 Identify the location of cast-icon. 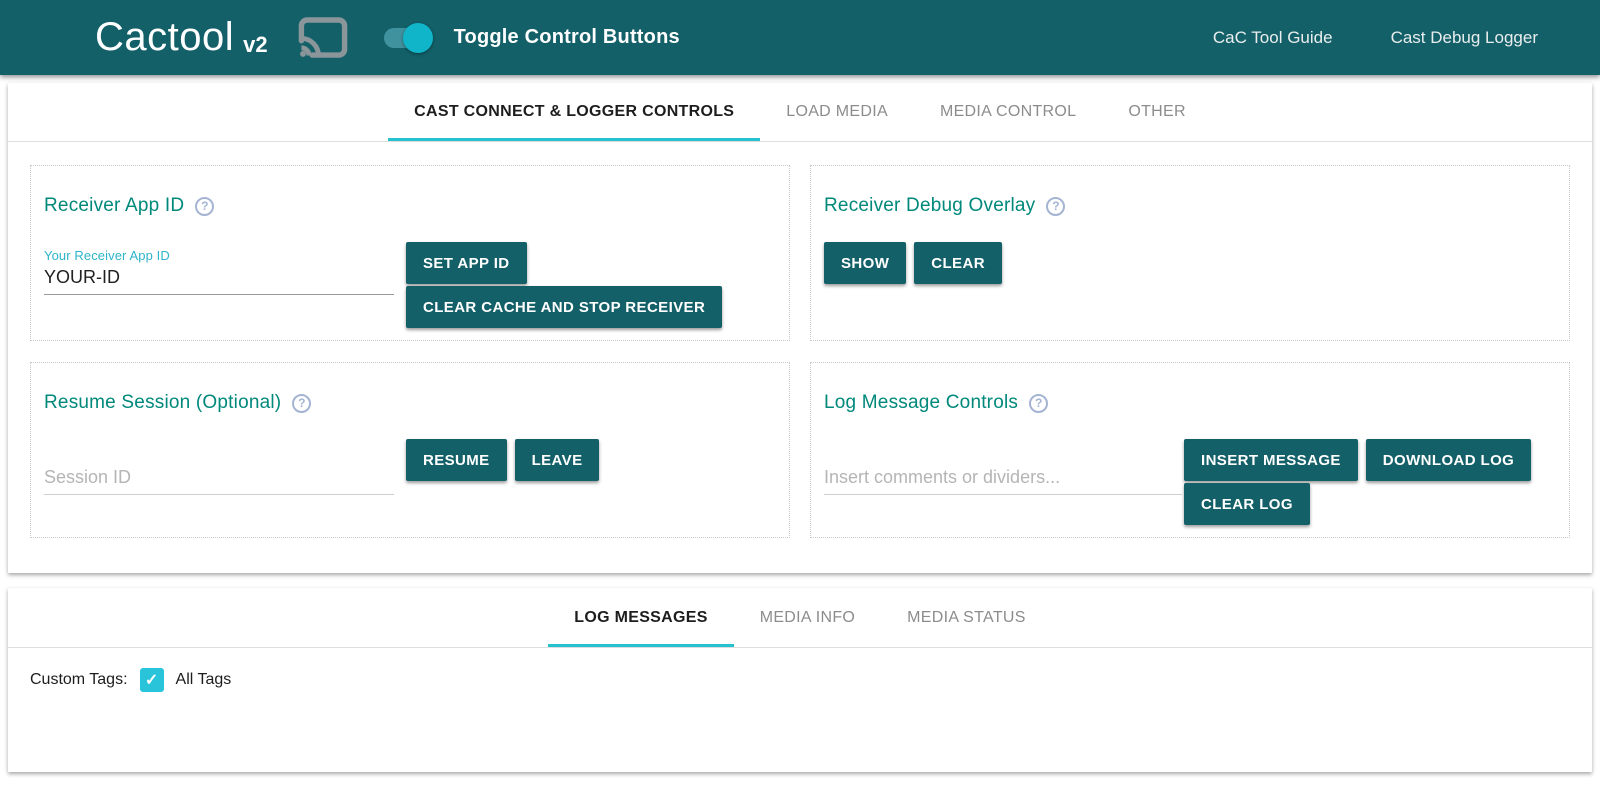
(323, 38).